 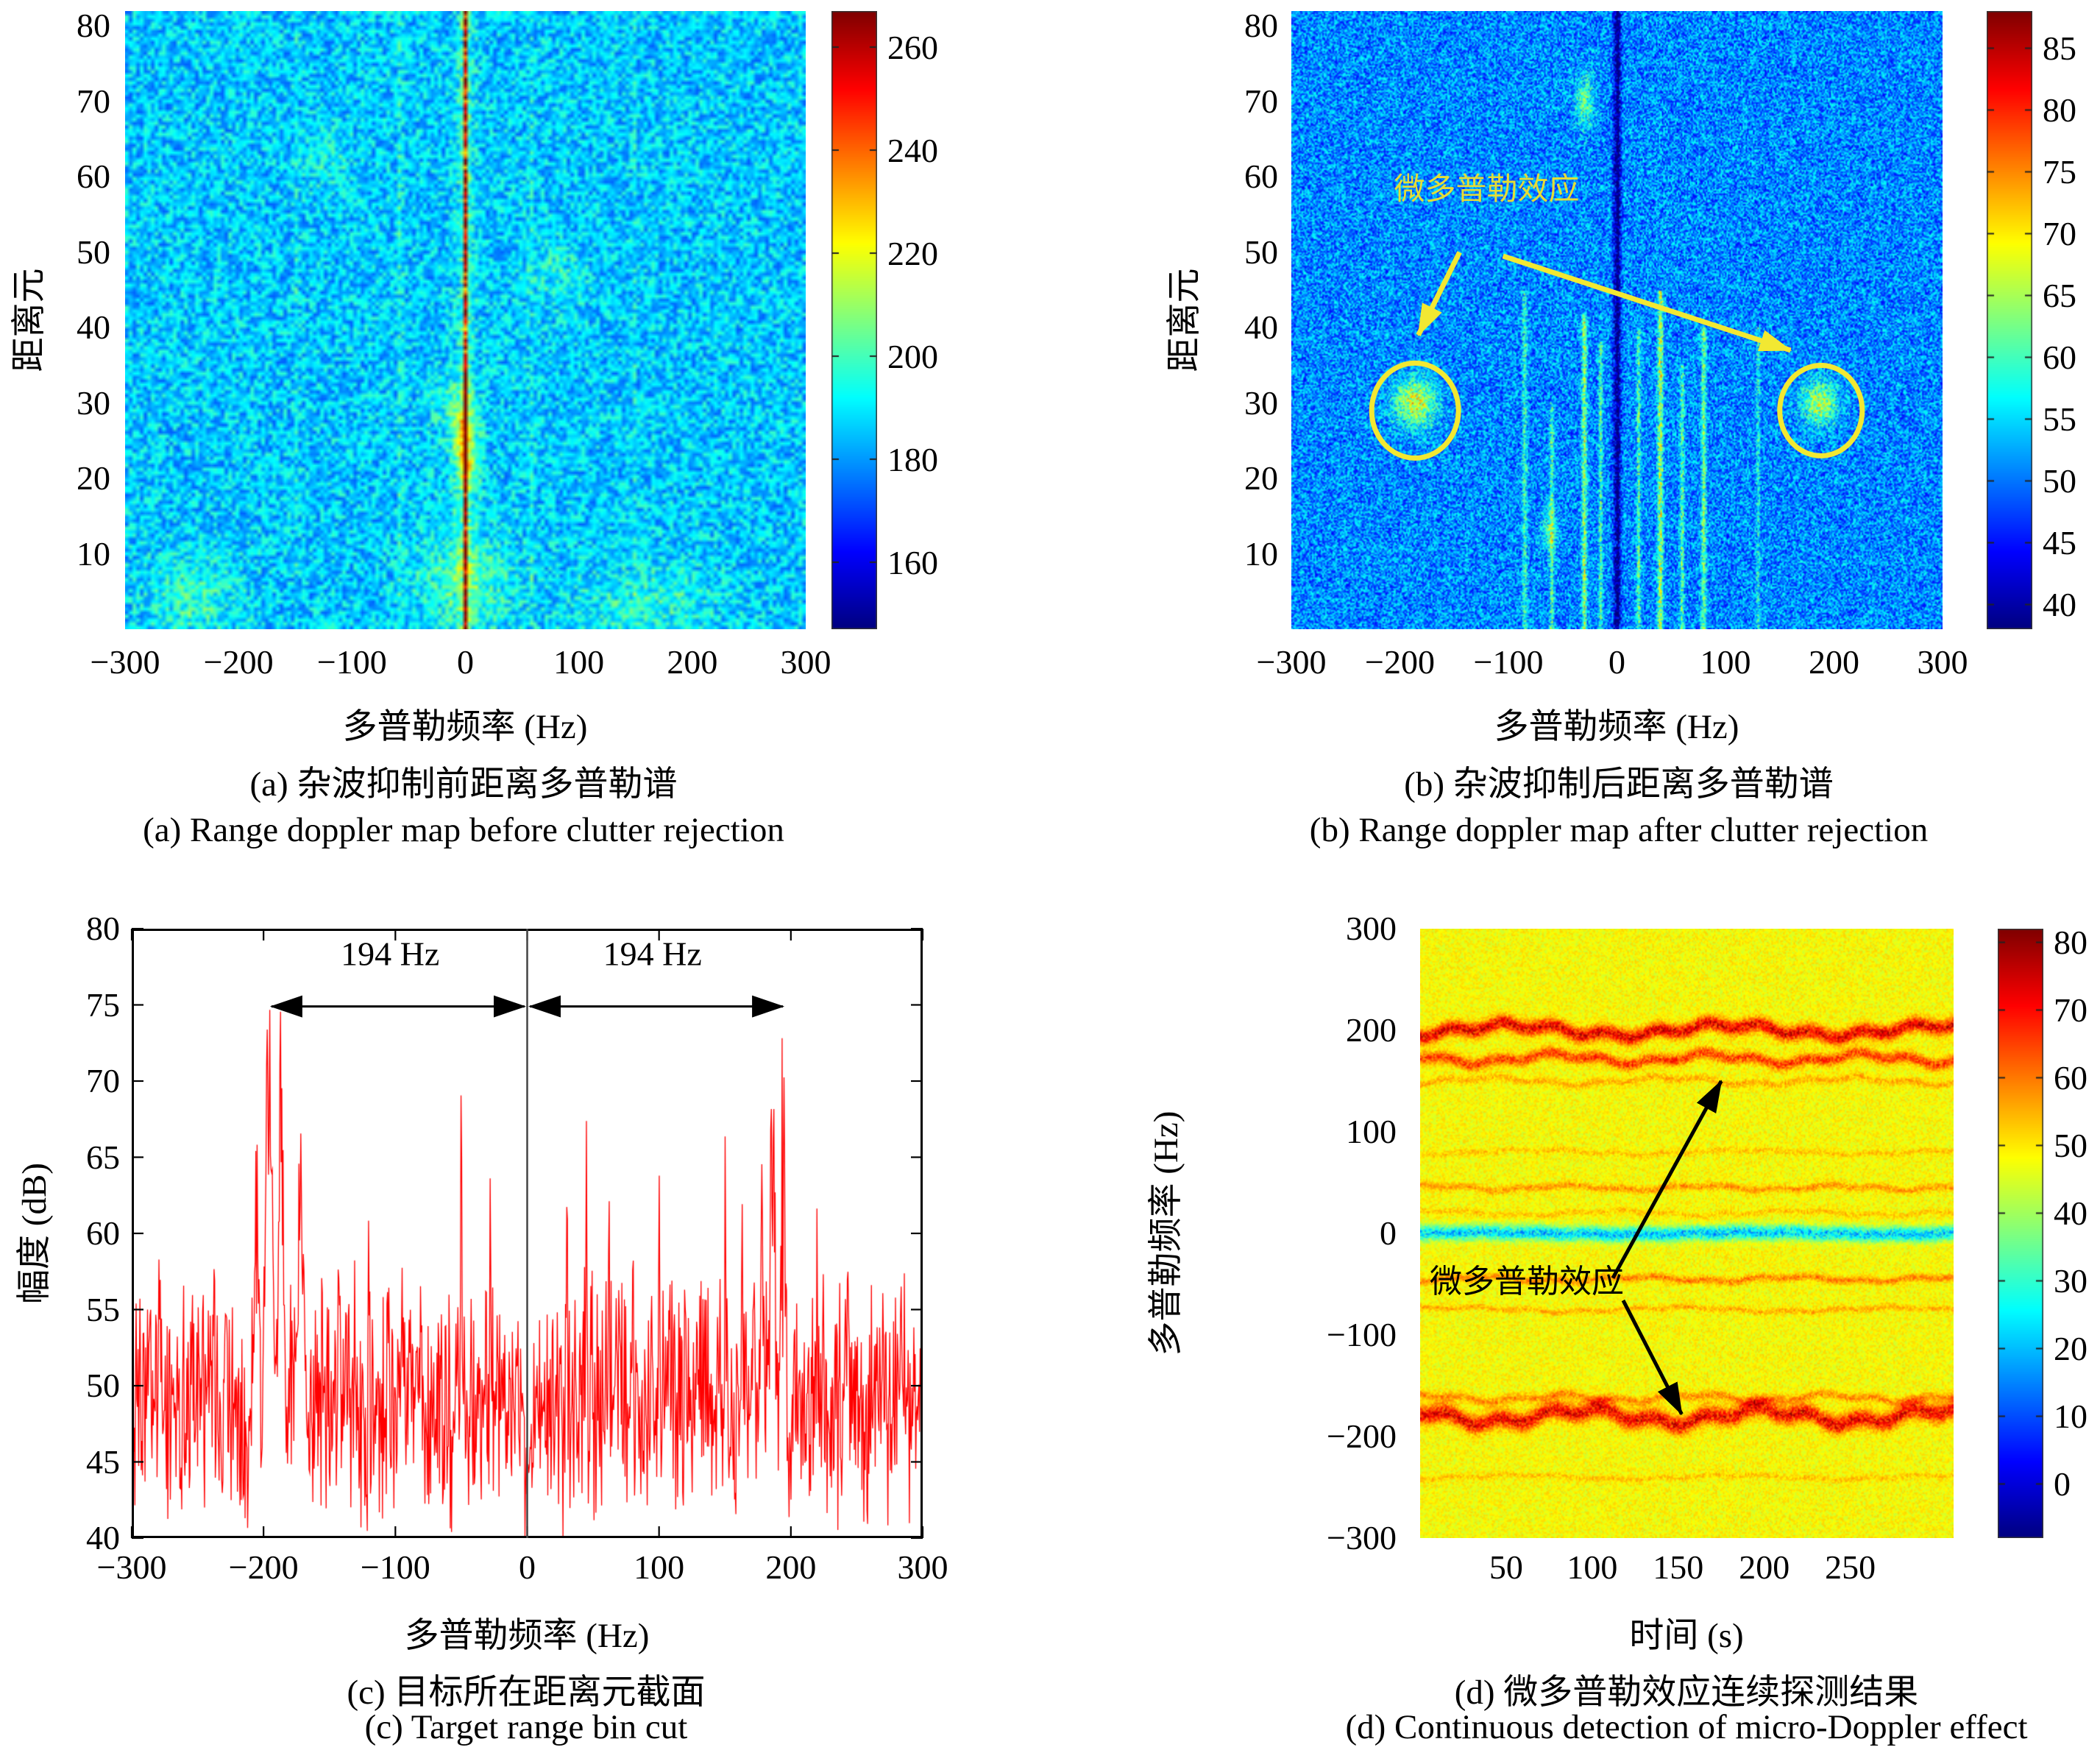 What do you see at coordinates (2062, 1484) in the screenshot?
I see `colorbar-tick-label: 0` at bounding box center [2062, 1484].